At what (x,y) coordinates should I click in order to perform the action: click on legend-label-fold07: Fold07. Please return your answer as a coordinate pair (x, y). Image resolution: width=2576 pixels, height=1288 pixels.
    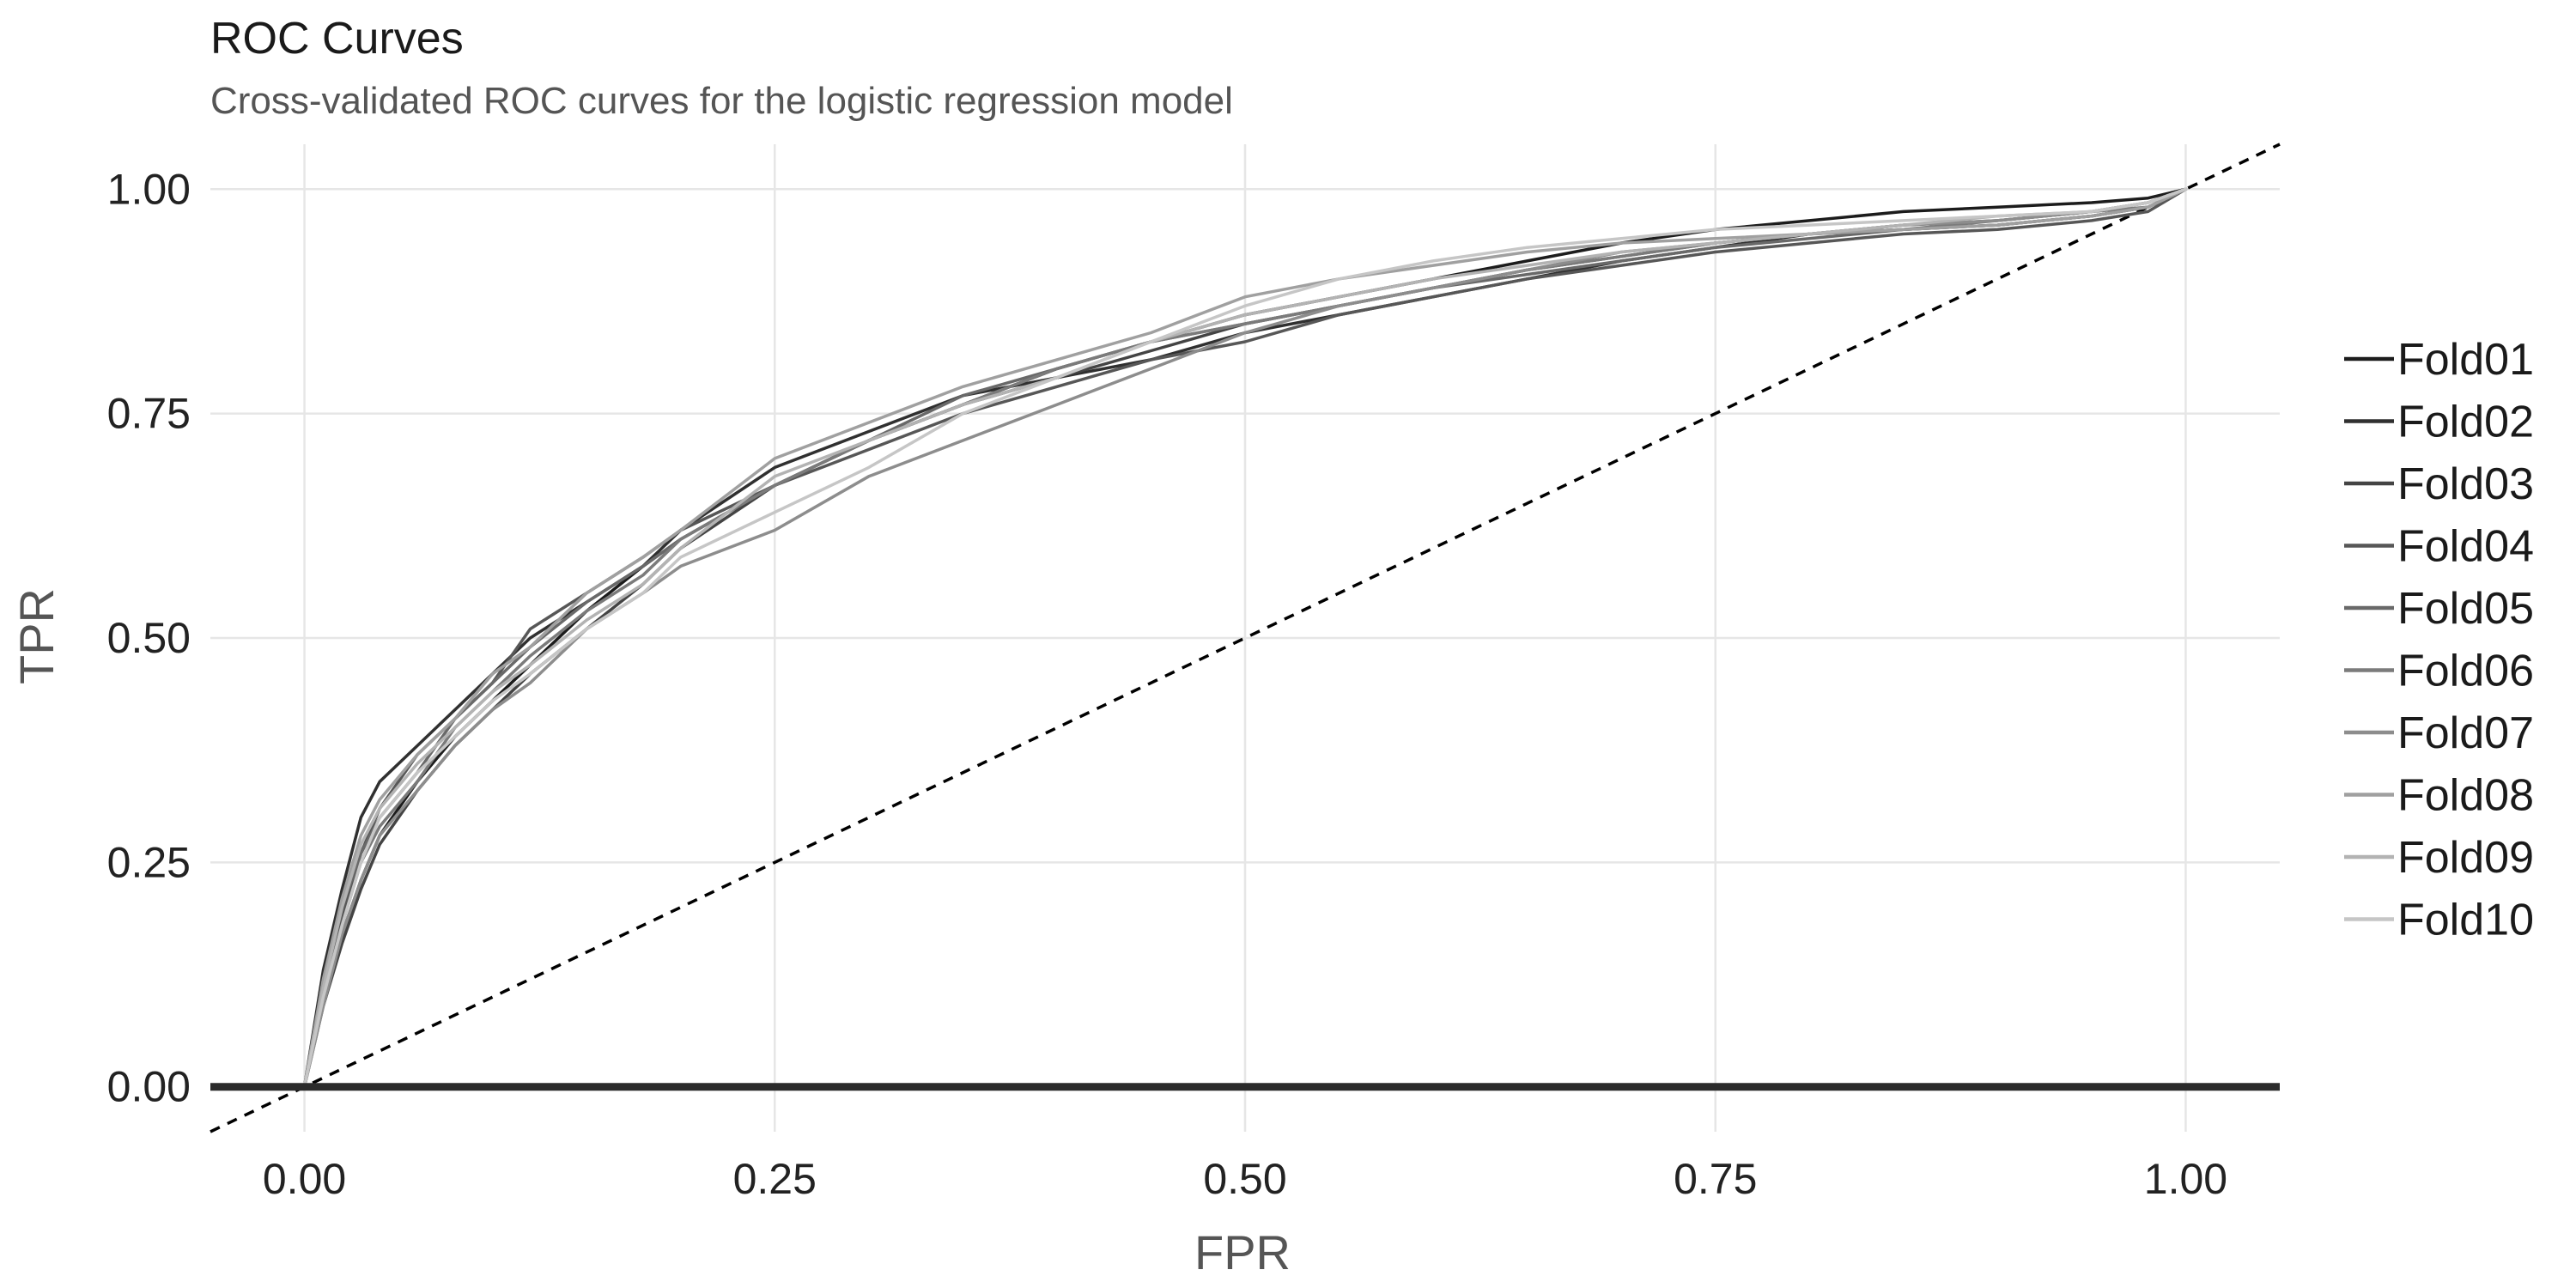
    Looking at the image, I should click on (2465, 733).